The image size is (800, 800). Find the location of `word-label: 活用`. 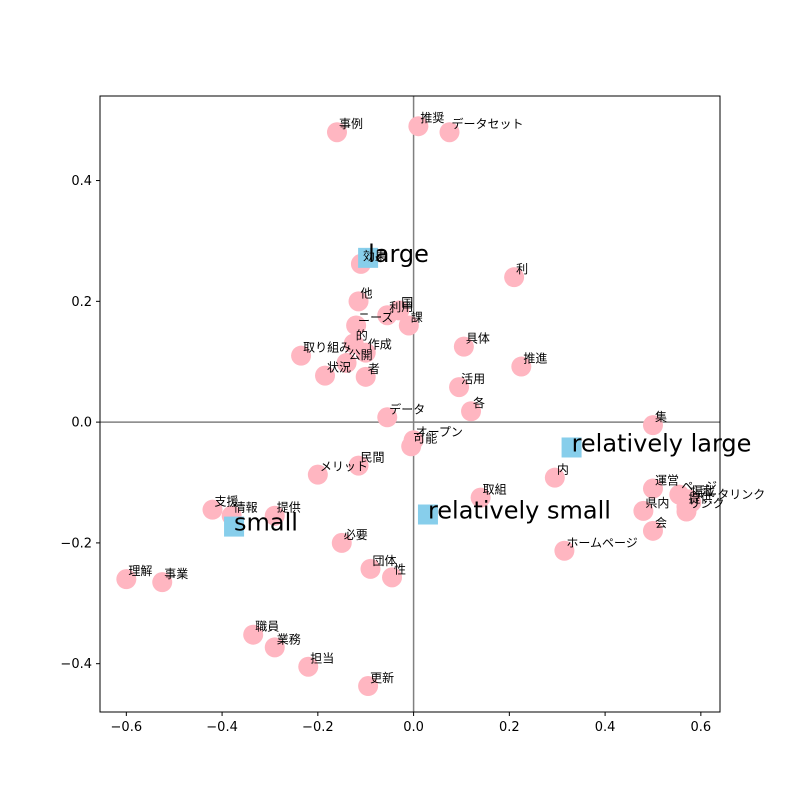

word-label: 活用 is located at coordinates (473, 379).